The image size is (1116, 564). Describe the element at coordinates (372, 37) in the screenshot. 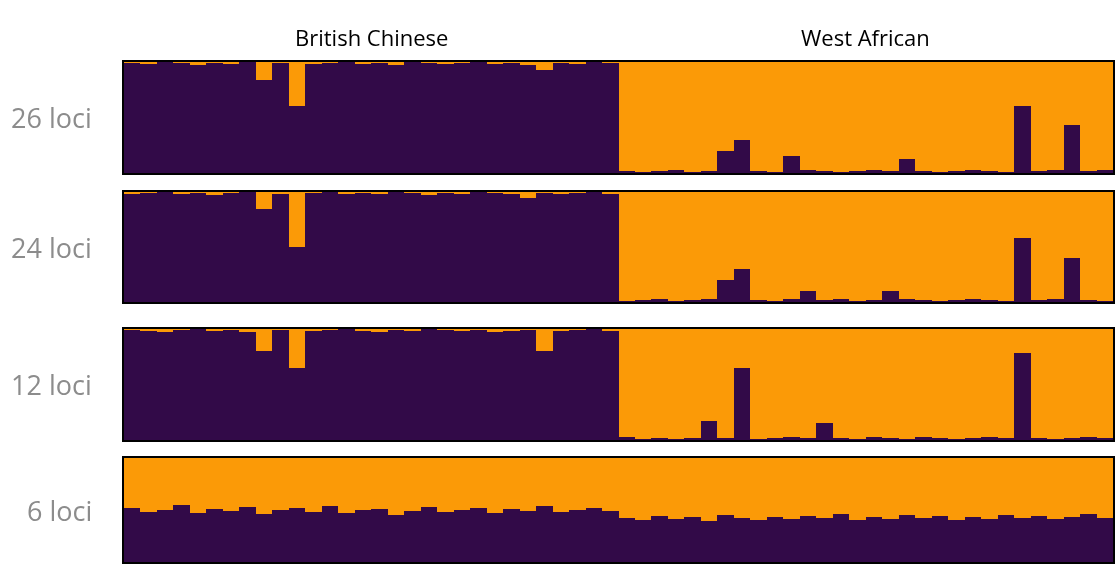

I see `text: British Chinese` at that location.